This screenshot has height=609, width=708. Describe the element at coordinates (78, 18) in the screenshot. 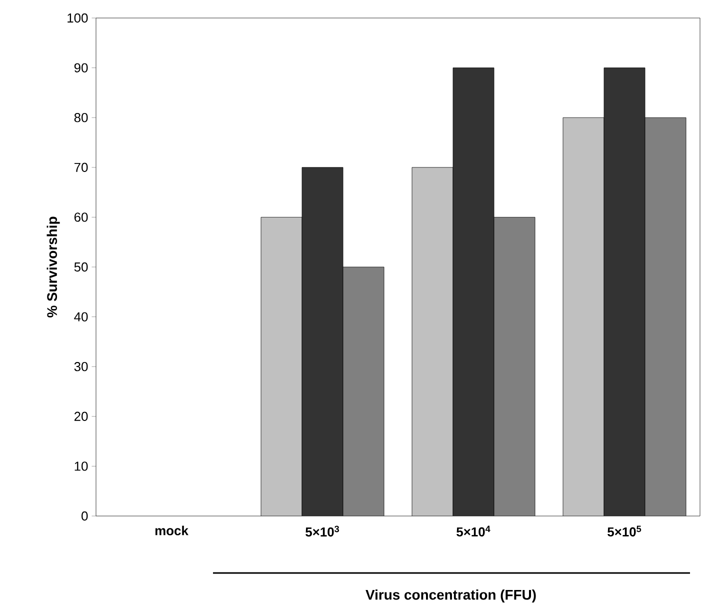

I see `y-tick-label: 100` at that location.